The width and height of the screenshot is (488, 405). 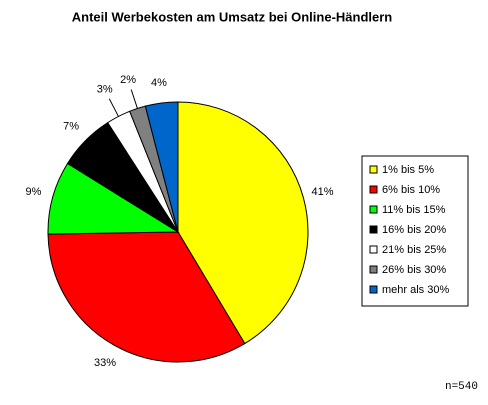 What do you see at coordinates (415, 290) in the screenshot?
I see `legend-label: mehr als 30%` at bounding box center [415, 290].